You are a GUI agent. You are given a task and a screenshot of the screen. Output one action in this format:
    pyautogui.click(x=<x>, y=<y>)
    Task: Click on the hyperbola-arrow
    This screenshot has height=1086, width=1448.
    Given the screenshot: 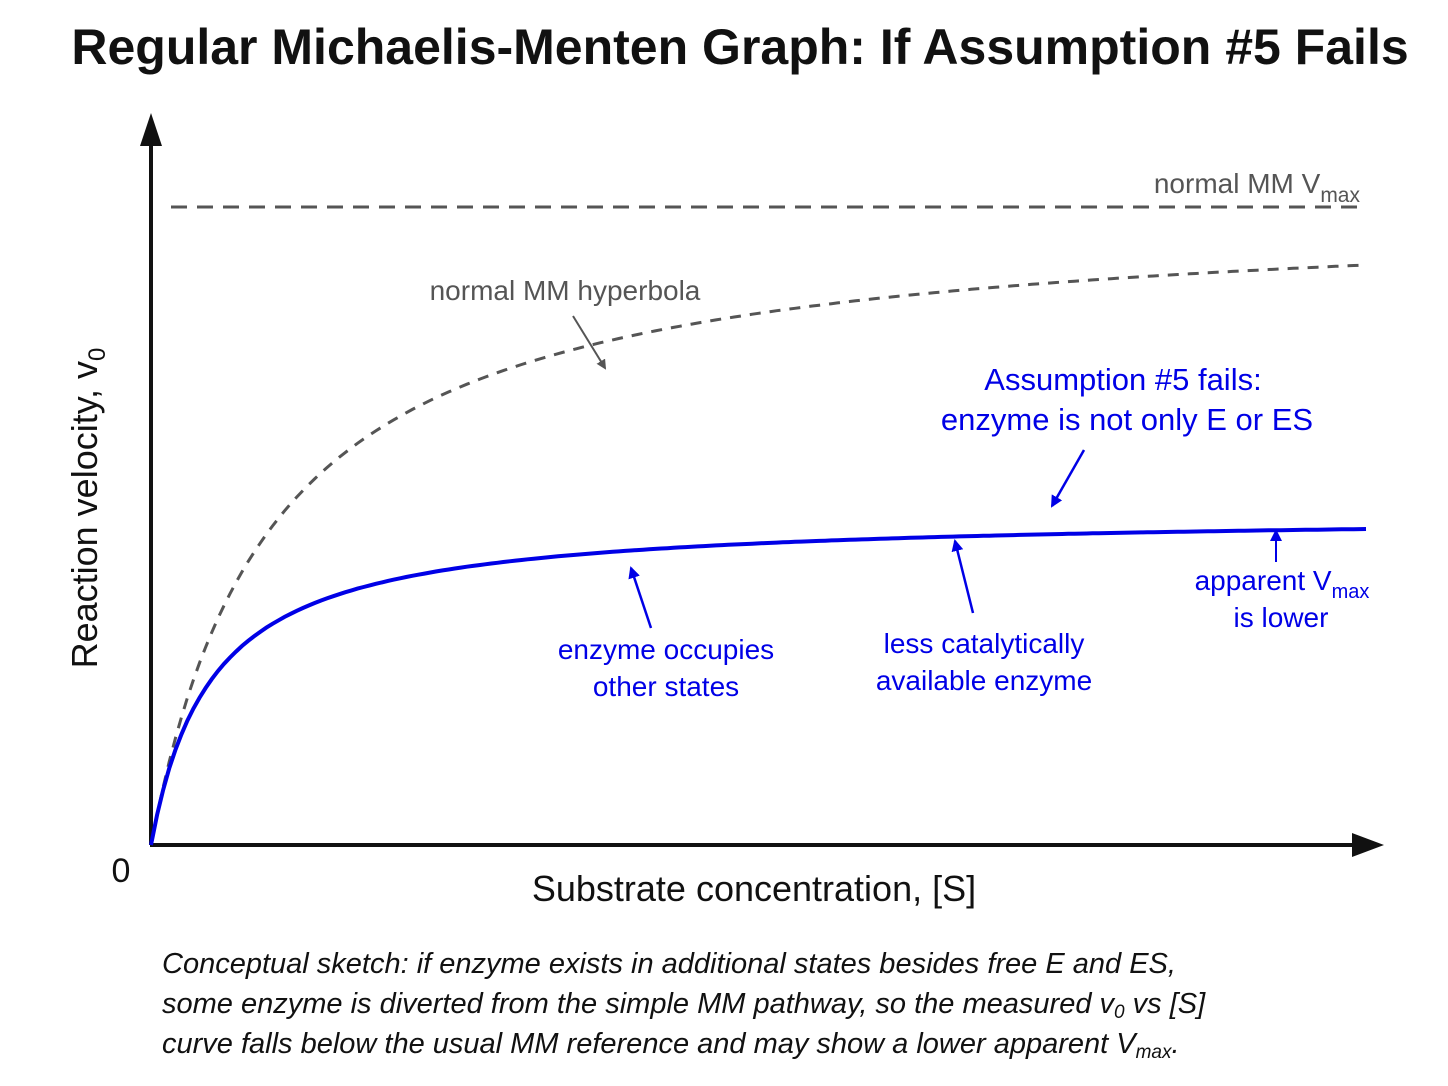 What is the action you would take?
    pyautogui.click(x=589, y=342)
    